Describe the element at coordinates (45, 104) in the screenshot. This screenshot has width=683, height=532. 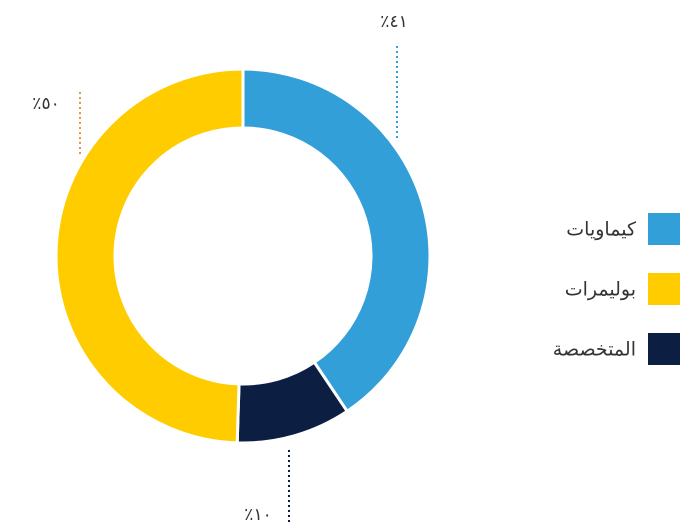
I see `value-label: ٪٥٠` at that location.